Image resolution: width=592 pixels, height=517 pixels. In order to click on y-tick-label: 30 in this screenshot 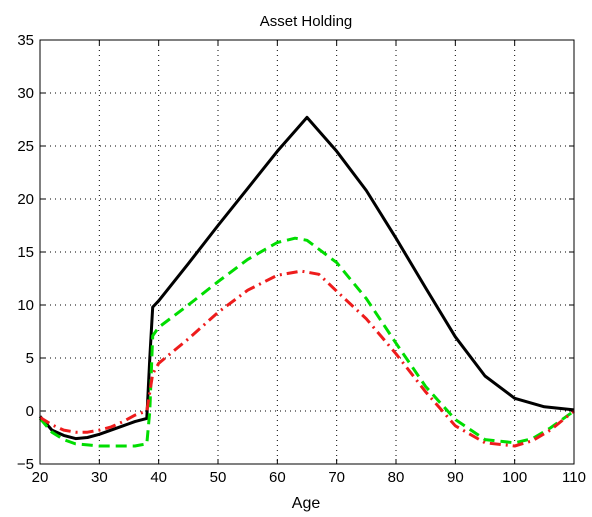, I will do `click(25, 93)`.